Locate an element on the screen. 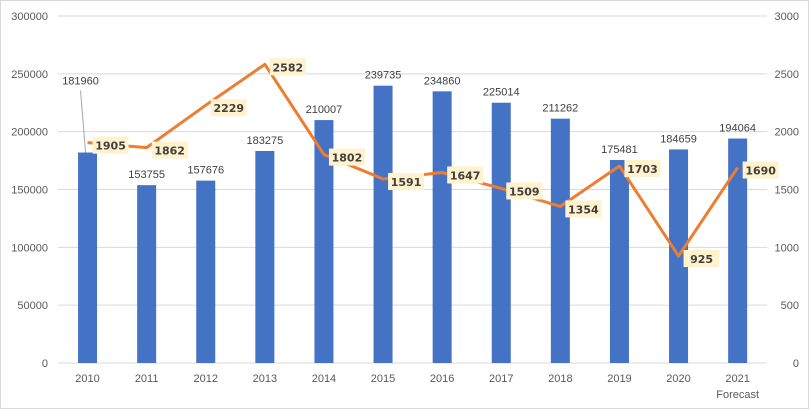 The width and height of the screenshot is (809, 409). line-data-label: 925 is located at coordinates (701, 259).